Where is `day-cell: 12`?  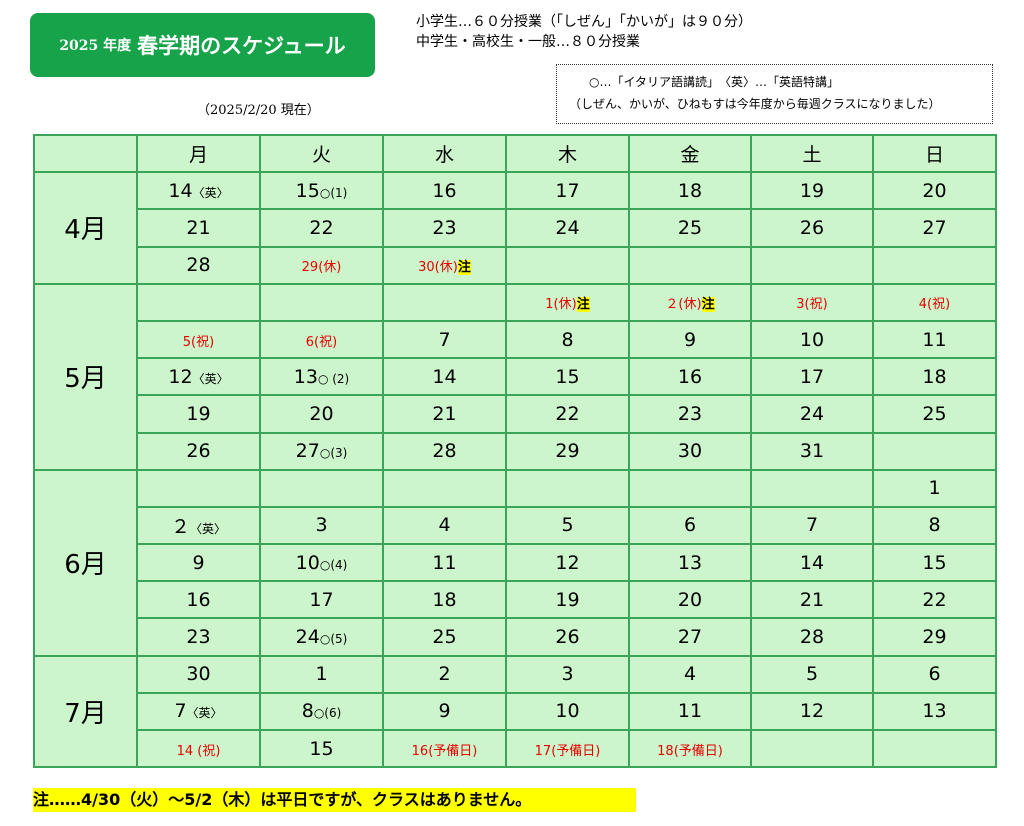
day-cell: 12 is located at coordinates (567, 563).